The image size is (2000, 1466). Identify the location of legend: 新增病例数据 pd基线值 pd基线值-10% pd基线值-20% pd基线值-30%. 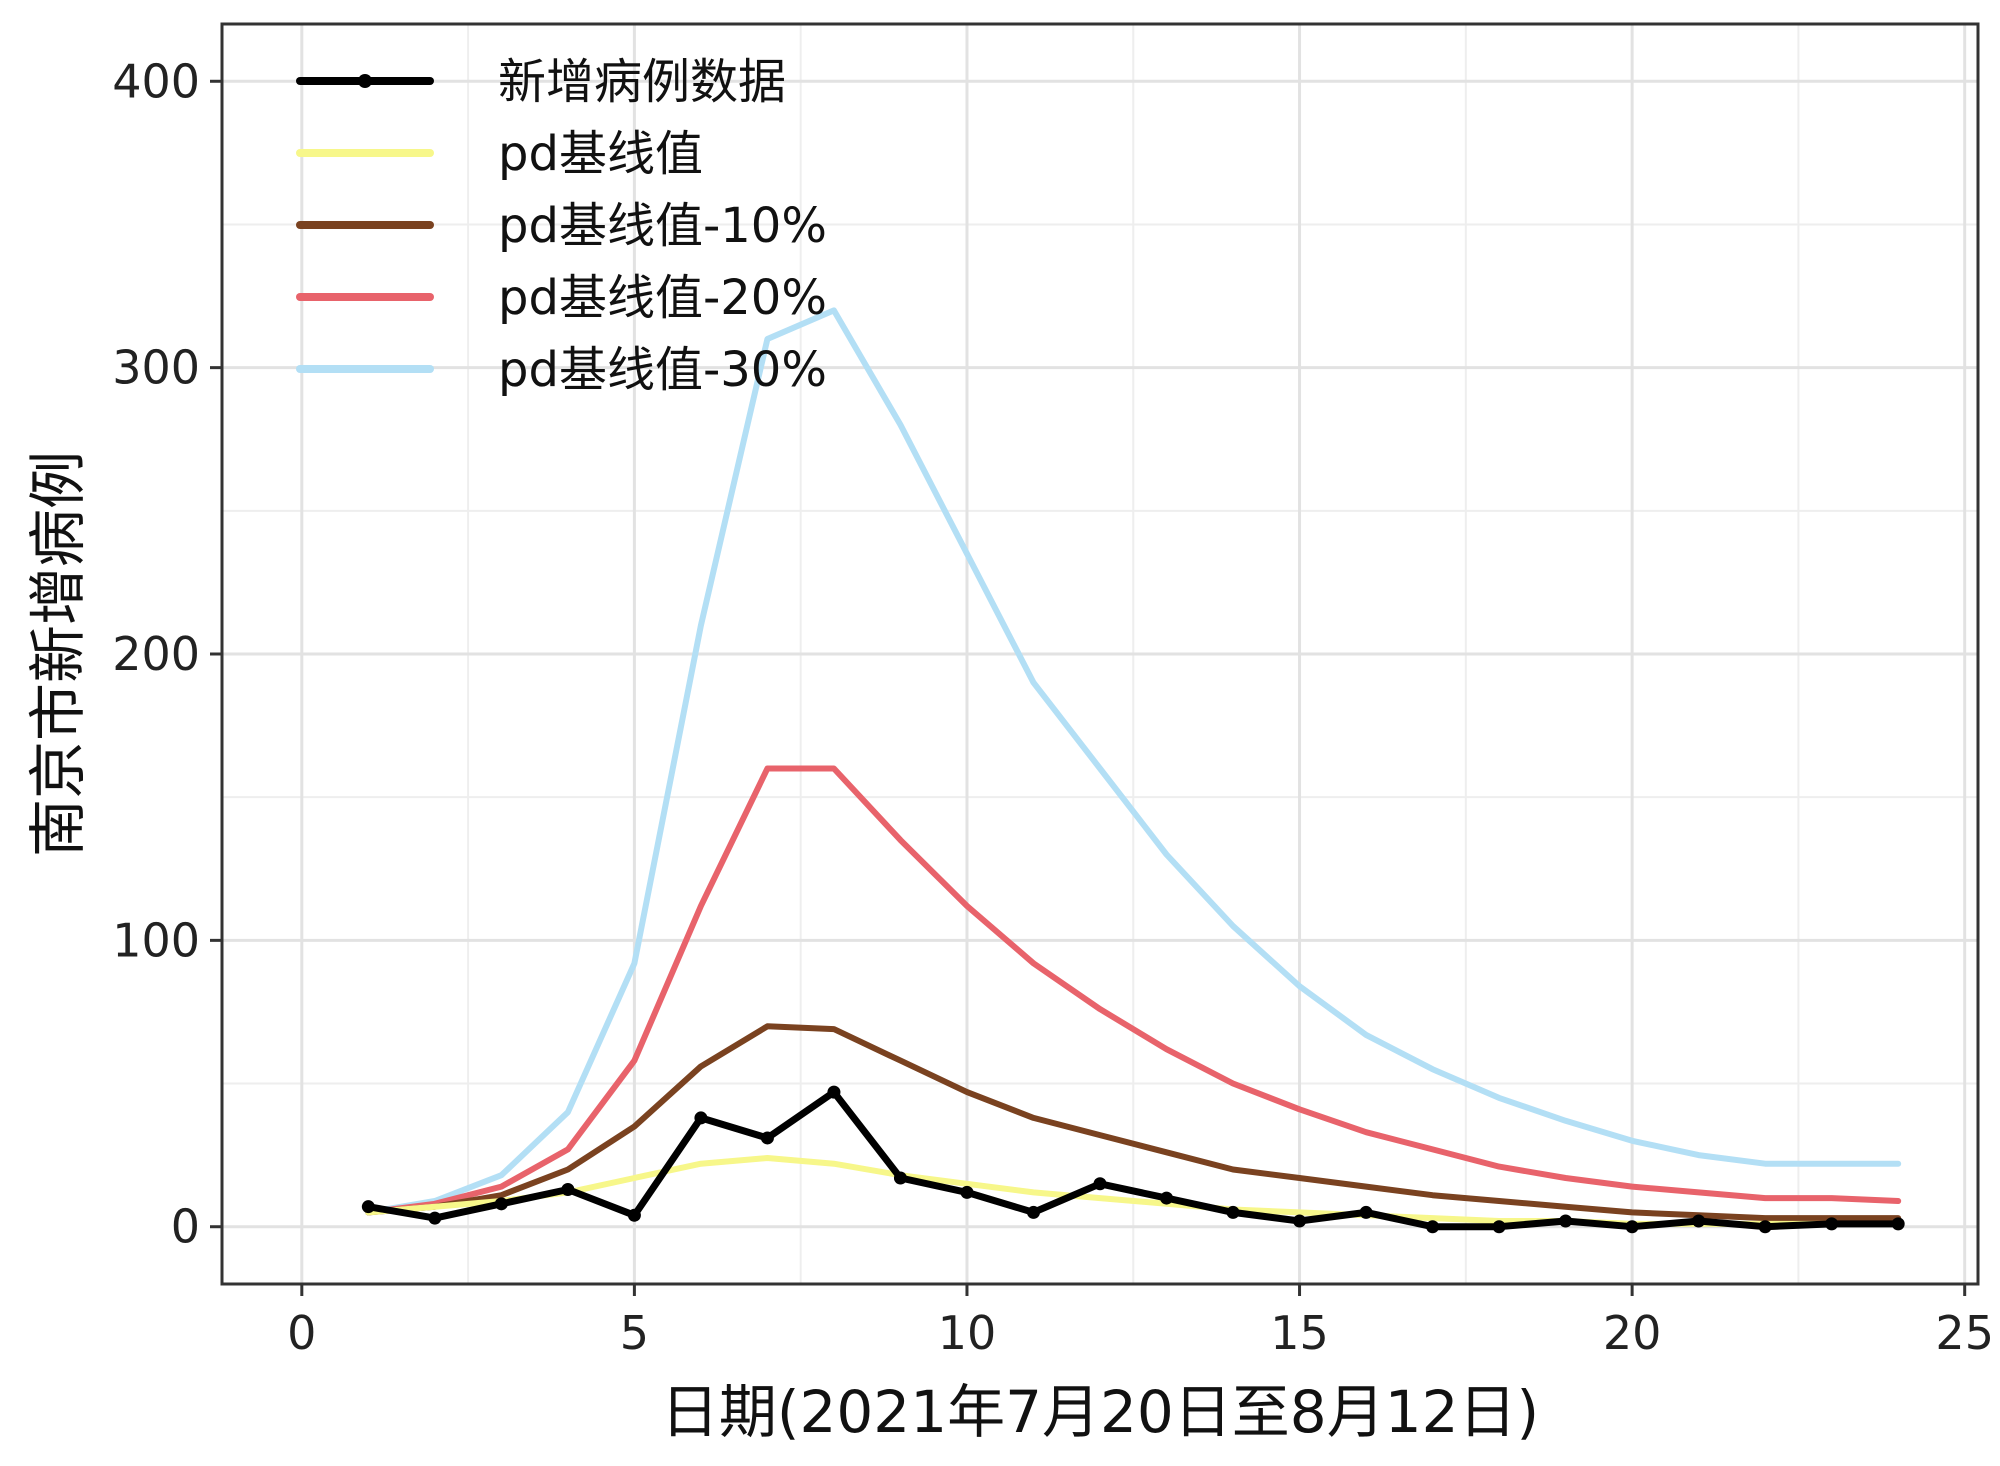
(561, 226).